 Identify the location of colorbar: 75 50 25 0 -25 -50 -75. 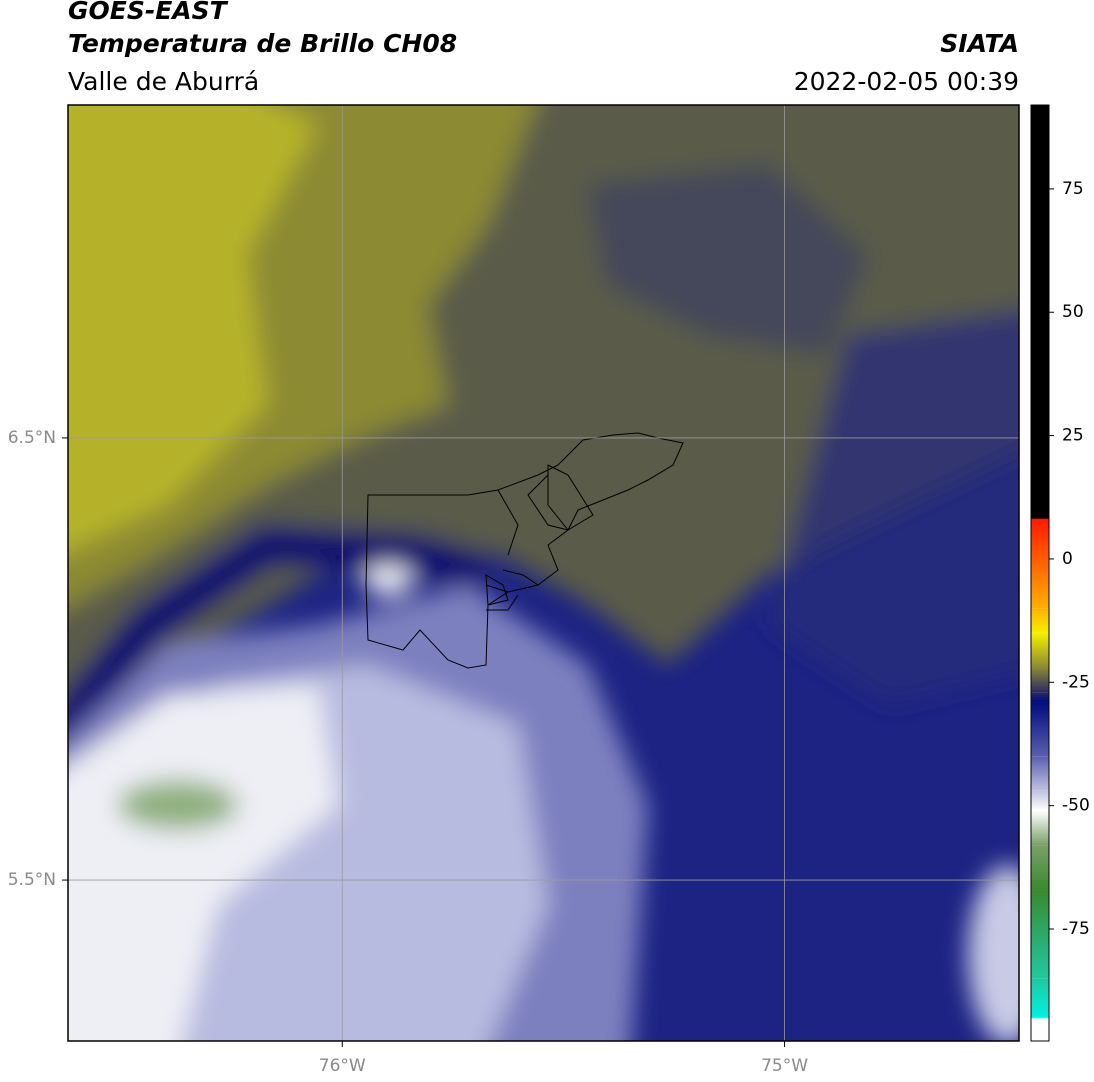
(1060, 573).